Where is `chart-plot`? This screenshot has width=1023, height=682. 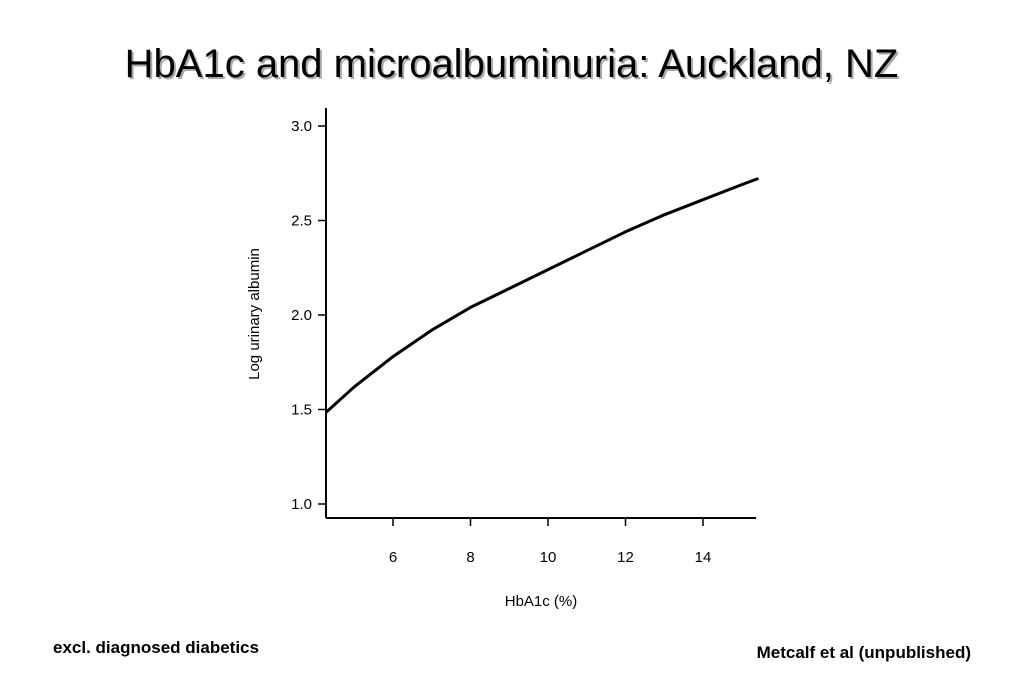
chart-plot is located at coordinates (542, 295).